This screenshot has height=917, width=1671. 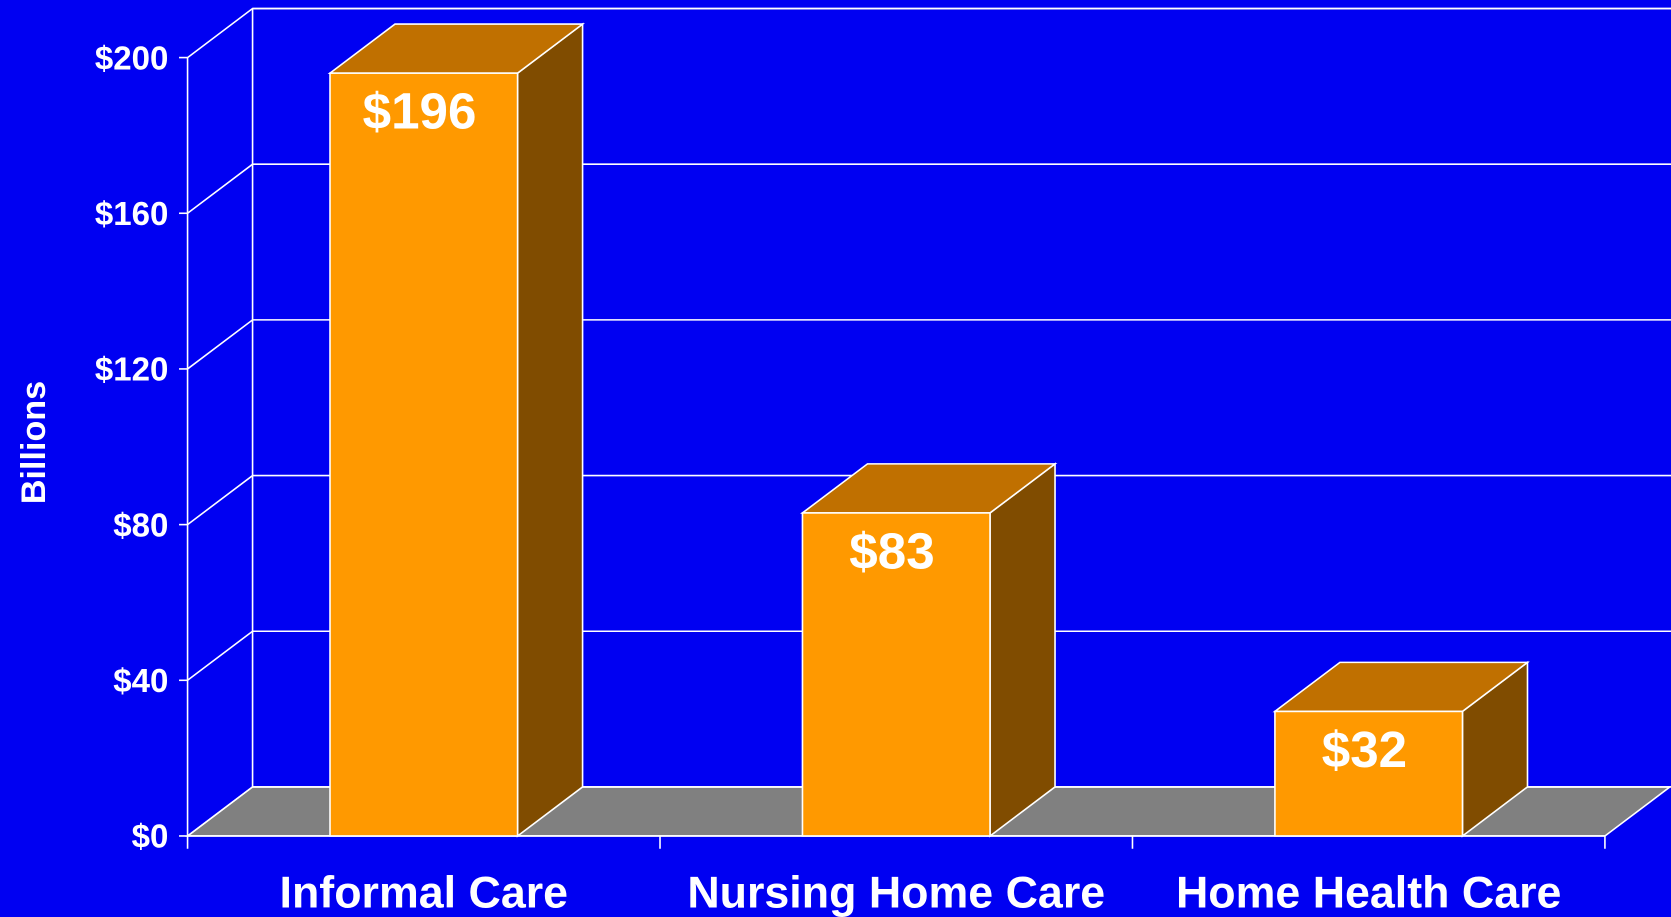 What do you see at coordinates (34, 442) in the screenshot?
I see `y-axis-label: Billions` at bounding box center [34, 442].